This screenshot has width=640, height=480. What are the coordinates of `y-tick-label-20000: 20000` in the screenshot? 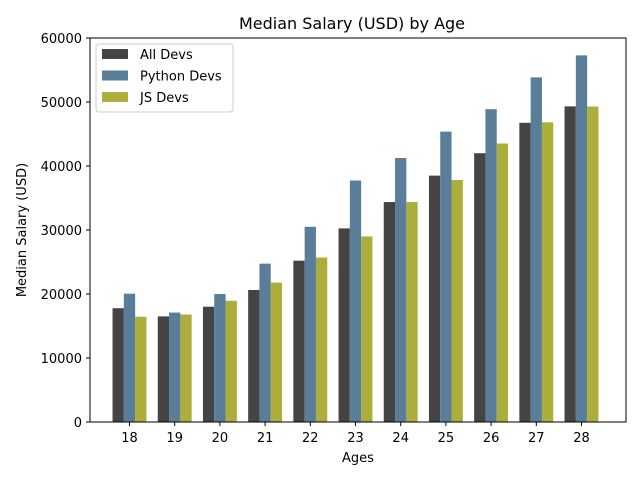 It's located at (61, 295).